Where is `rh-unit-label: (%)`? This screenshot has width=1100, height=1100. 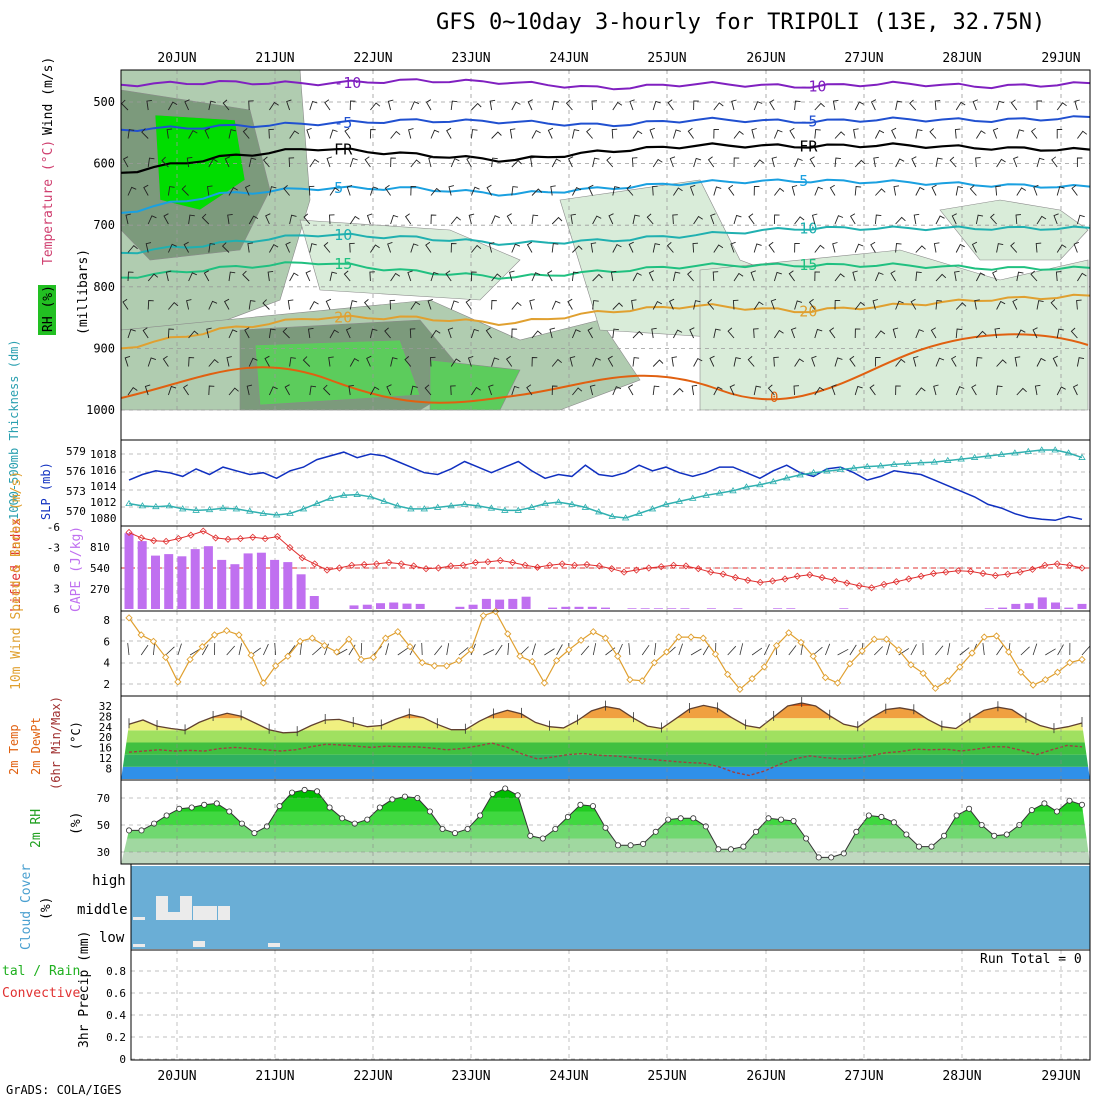 rh-unit-label: (%) is located at coordinates (76, 823).